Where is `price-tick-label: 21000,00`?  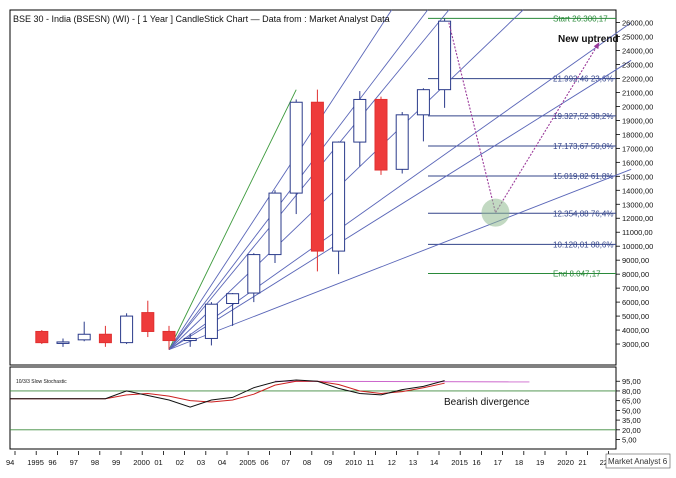 price-tick-label: 21000,00 is located at coordinates (637, 92).